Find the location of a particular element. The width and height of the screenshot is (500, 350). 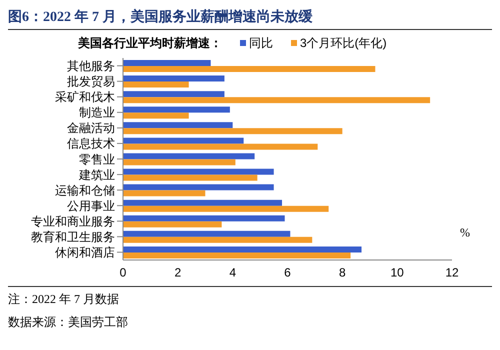

y-tick-label: 其他服务 is located at coordinates (91, 66).